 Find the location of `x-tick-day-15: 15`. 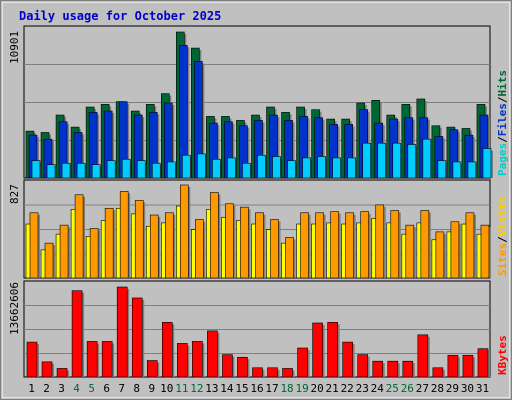

x-tick-day-15: 15 is located at coordinates (241, 388).